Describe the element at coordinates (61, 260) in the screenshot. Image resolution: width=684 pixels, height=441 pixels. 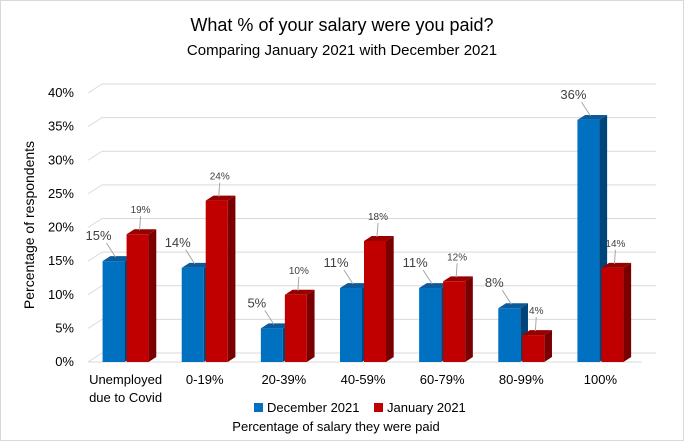
I see `y-tick-label: 15%` at that location.